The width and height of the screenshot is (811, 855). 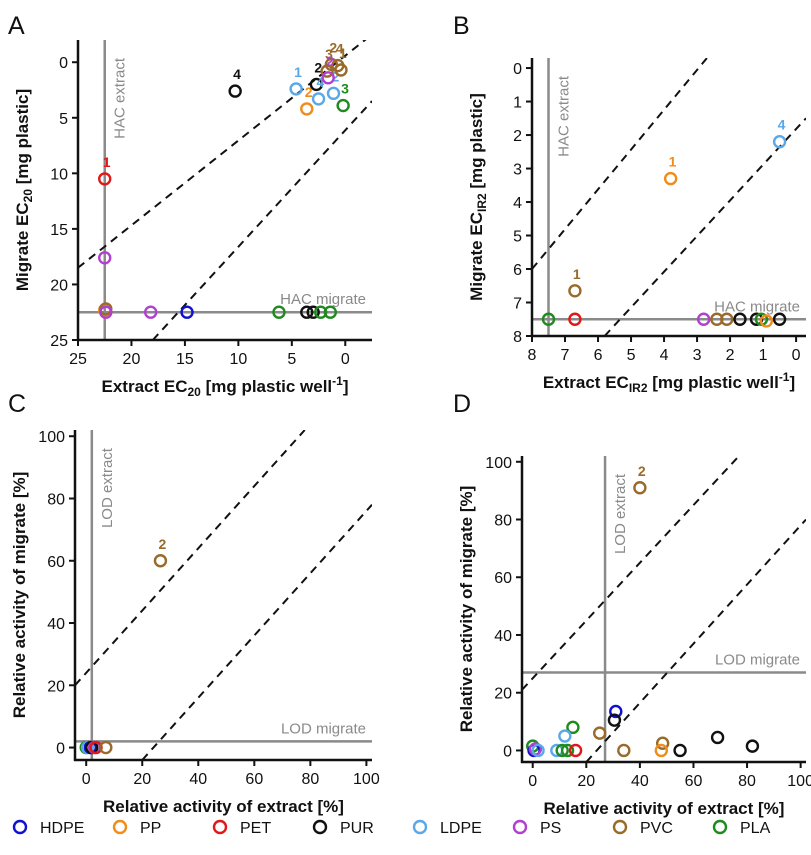 What do you see at coordinates (763, 355) in the screenshot?
I see `x-tick-label: 1` at bounding box center [763, 355].